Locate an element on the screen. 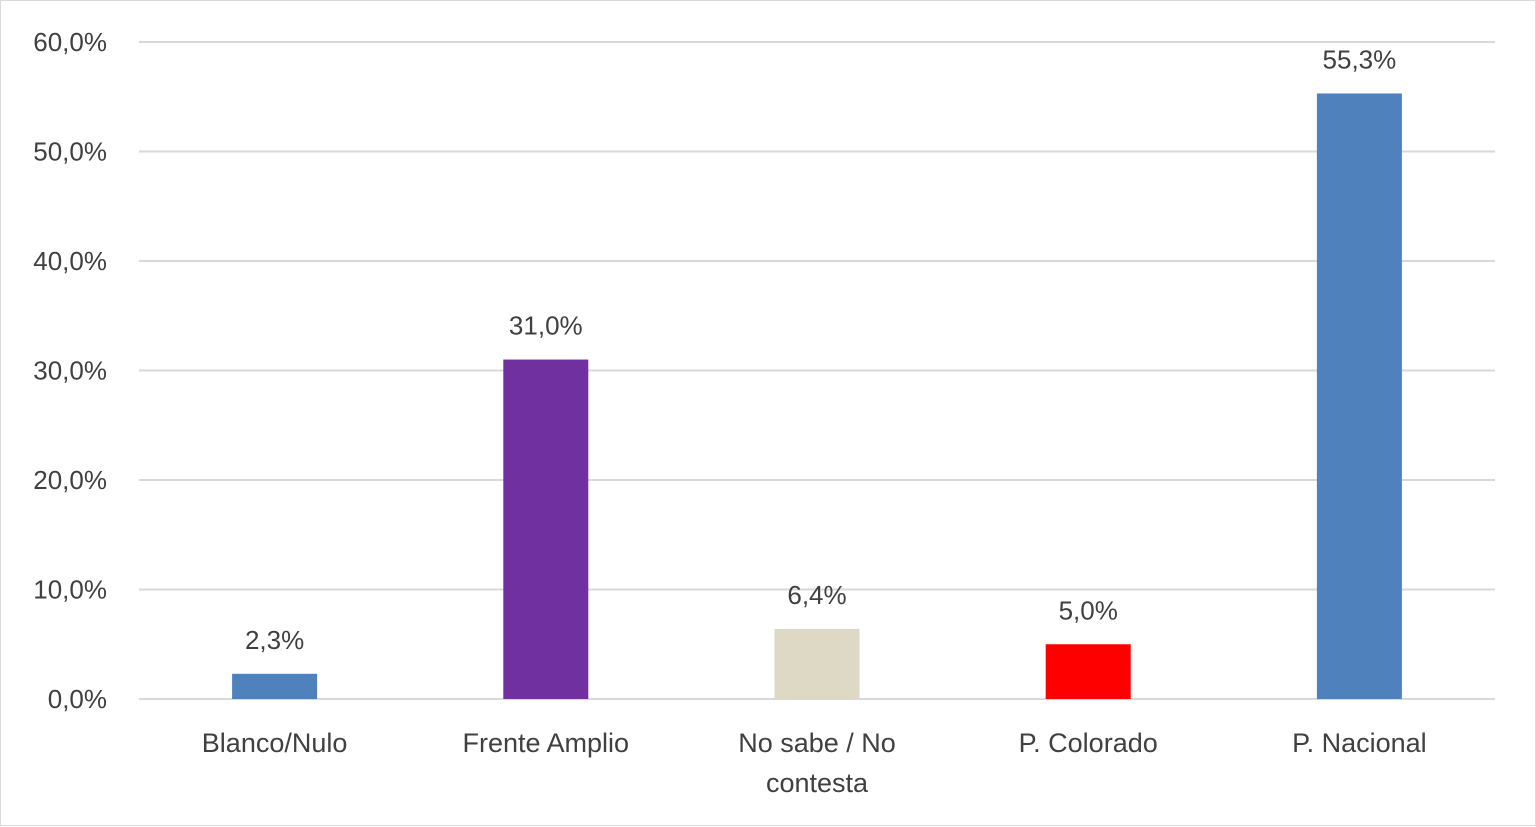 This screenshot has width=1536, height=827. y-tick-label: 60,0% is located at coordinates (70, 42).